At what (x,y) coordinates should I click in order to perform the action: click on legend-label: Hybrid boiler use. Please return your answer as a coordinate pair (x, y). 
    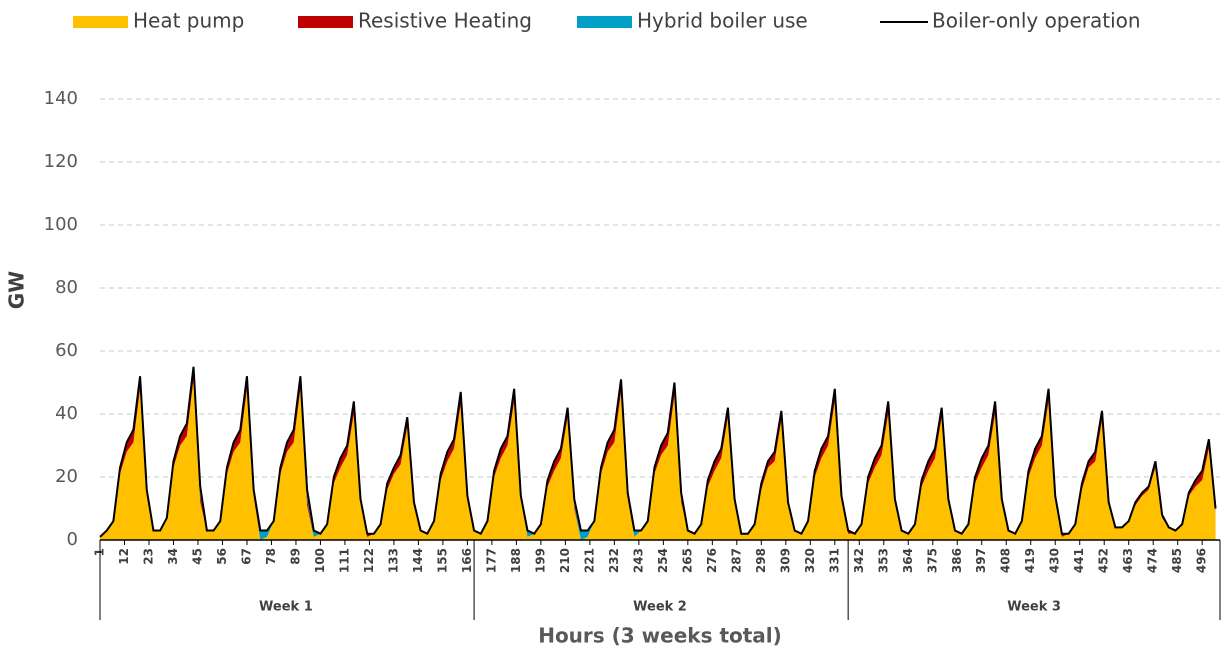
    Looking at the image, I should click on (722, 21).